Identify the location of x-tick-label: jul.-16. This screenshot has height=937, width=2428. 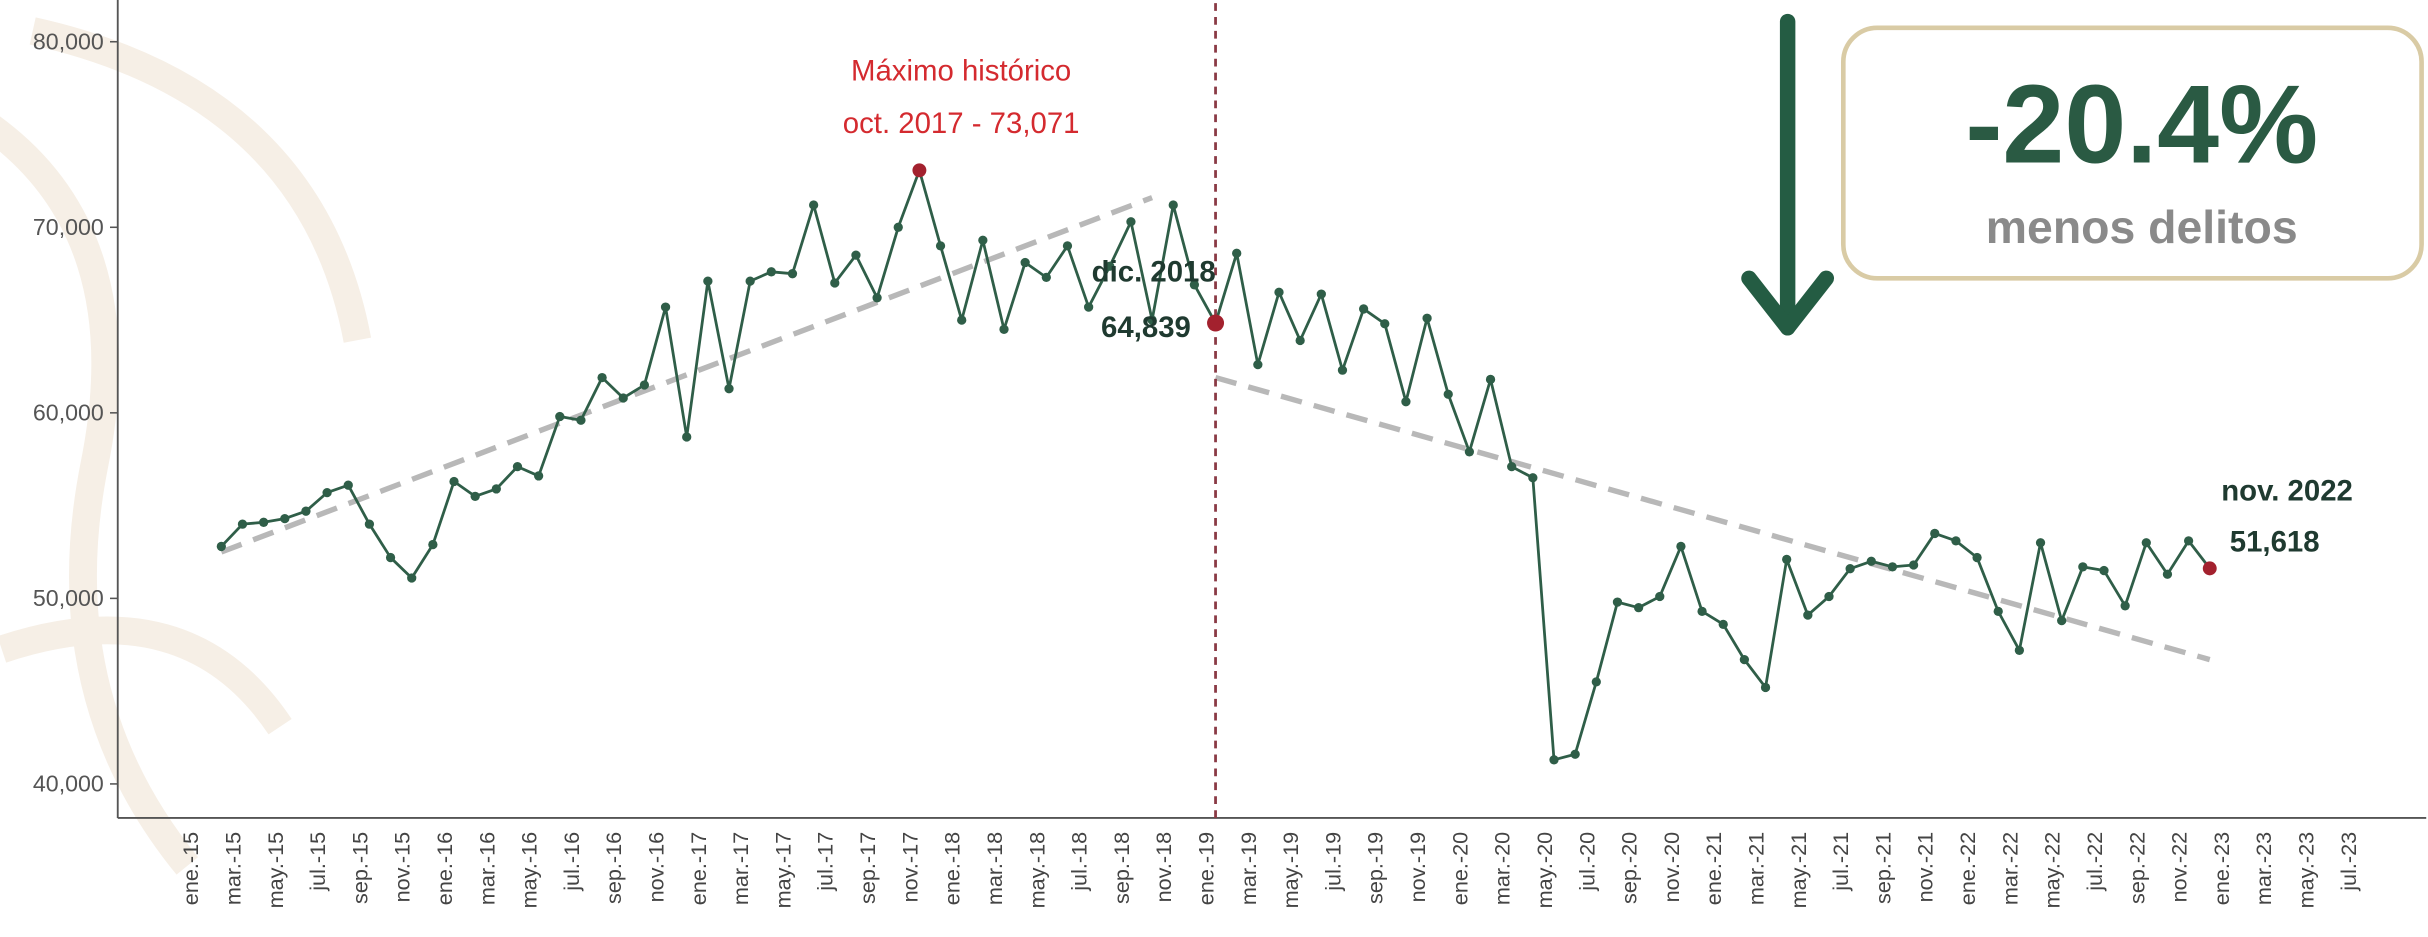
(571, 862).